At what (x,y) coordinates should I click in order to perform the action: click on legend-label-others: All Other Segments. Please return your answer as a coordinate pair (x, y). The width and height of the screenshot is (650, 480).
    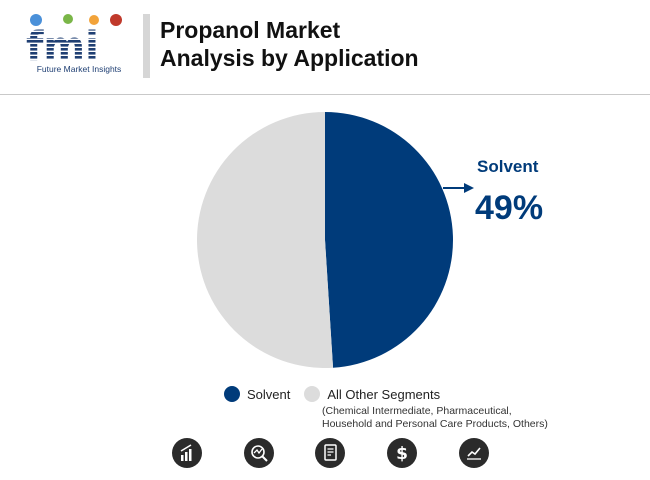
    Looking at the image, I should click on (384, 394).